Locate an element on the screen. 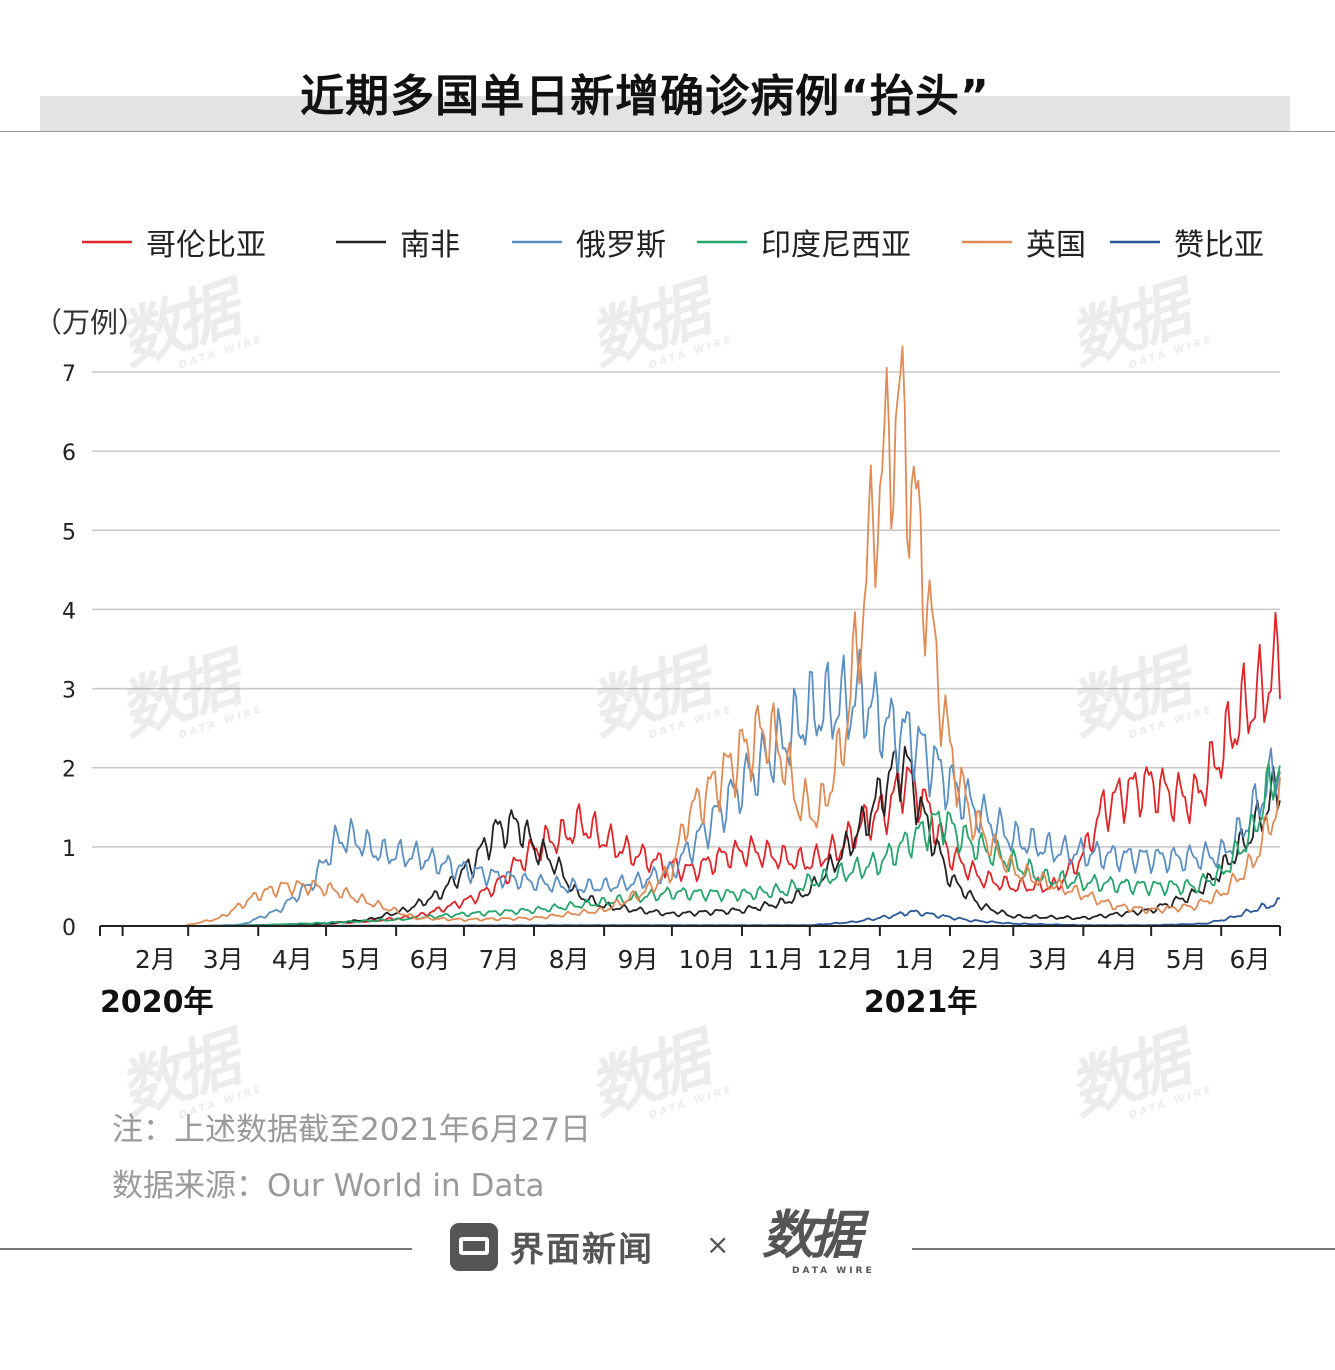 This screenshot has width=1335, height=1370. x-tick-label: 12月 is located at coordinates (844, 959).